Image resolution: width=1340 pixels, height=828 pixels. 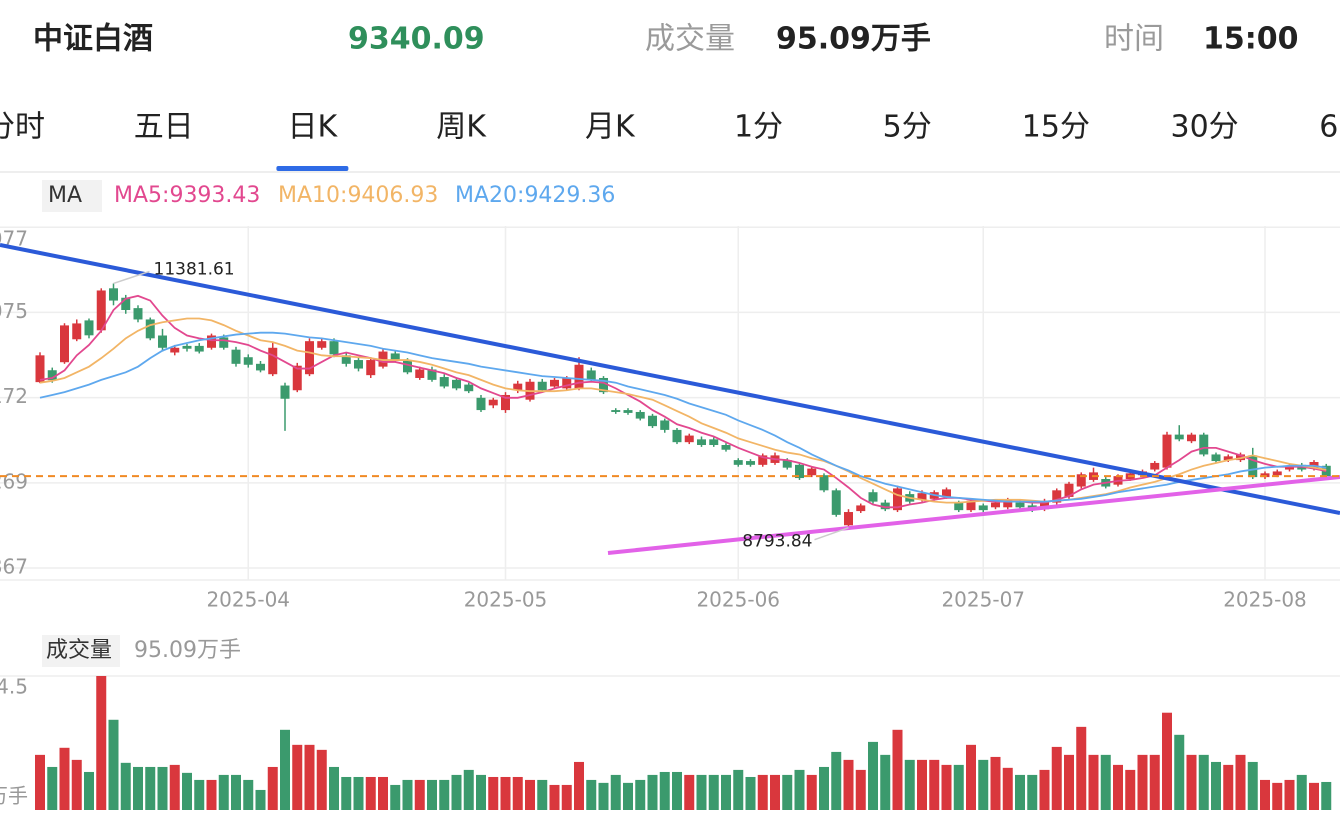 What do you see at coordinates (738, 600) in the screenshot?
I see `x-tick-label: 2025-06` at bounding box center [738, 600].